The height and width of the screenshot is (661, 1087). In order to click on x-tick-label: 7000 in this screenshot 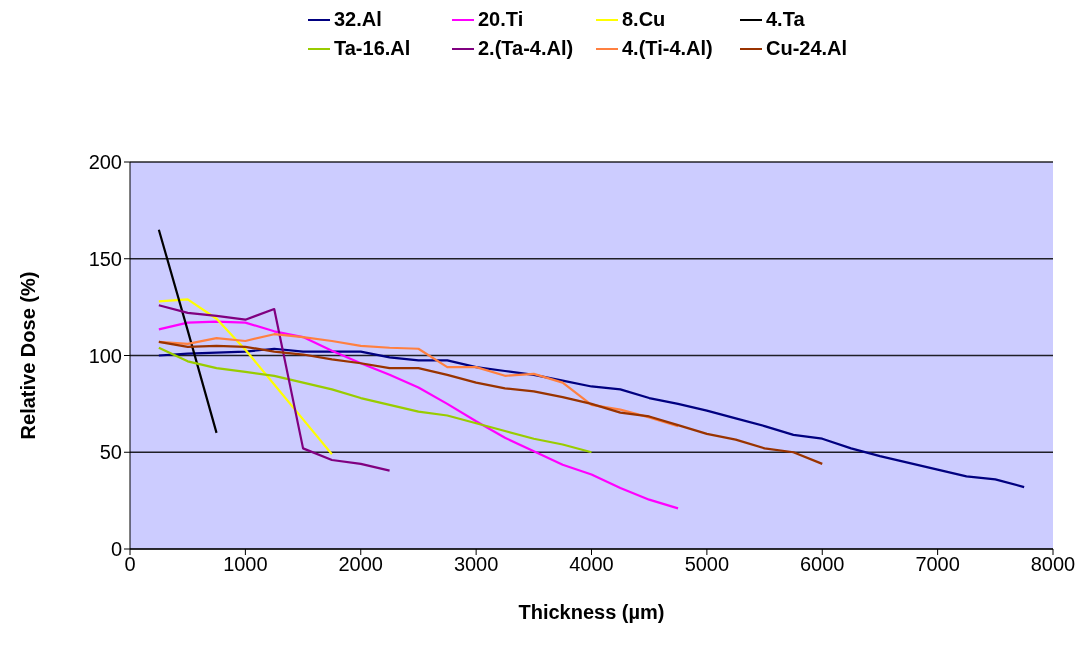, I will do `click(937, 564)`.